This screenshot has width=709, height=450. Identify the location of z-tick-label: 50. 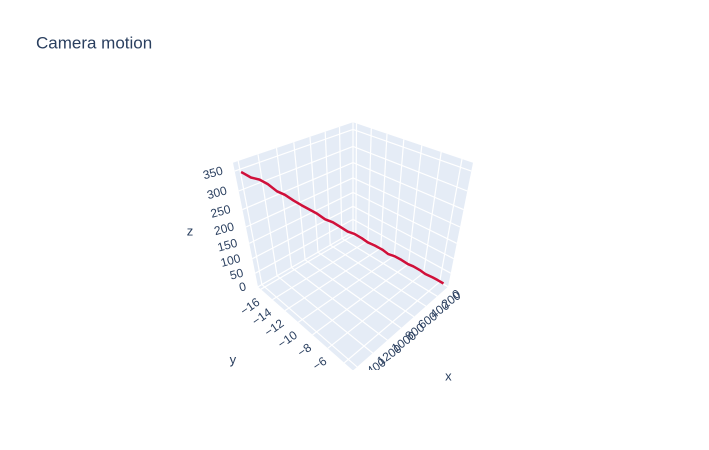
(236, 274).